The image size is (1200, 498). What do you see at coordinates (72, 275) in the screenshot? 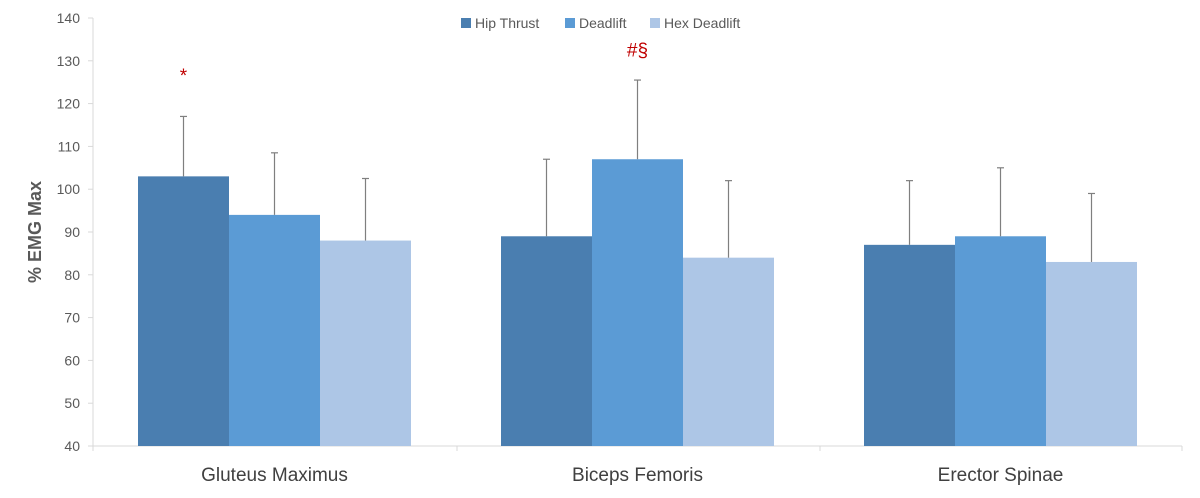
I see `y-tick-label: 80` at bounding box center [72, 275].